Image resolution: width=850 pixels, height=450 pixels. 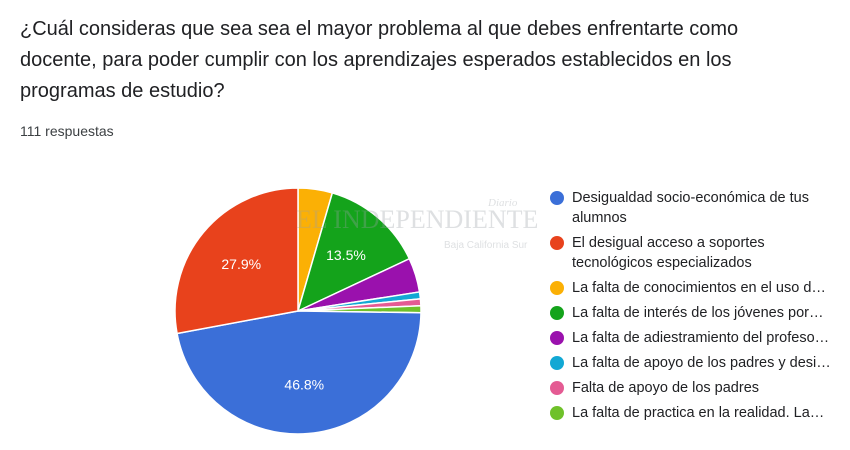 What do you see at coordinates (417, 219) in the screenshot?
I see `watermark-name: EL INDEPENDIENTE` at bounding box center [417, 219].